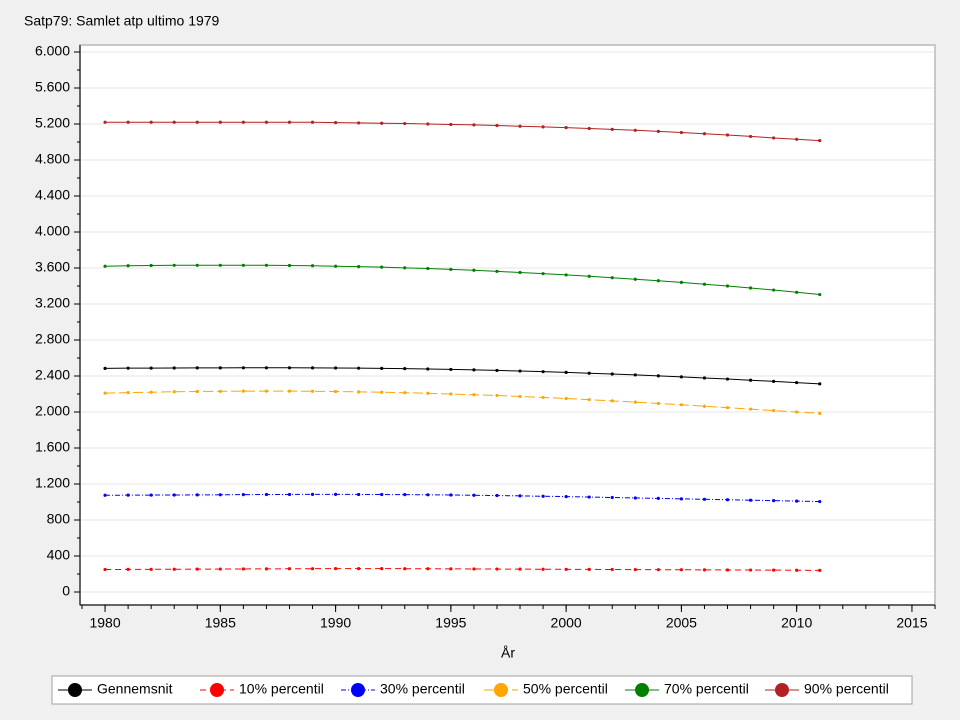 The height and width of the screenshot is (720, 960). I want to click on chart-title: Satp79: Samlet atp ultimo 1979, so click(122, 21).